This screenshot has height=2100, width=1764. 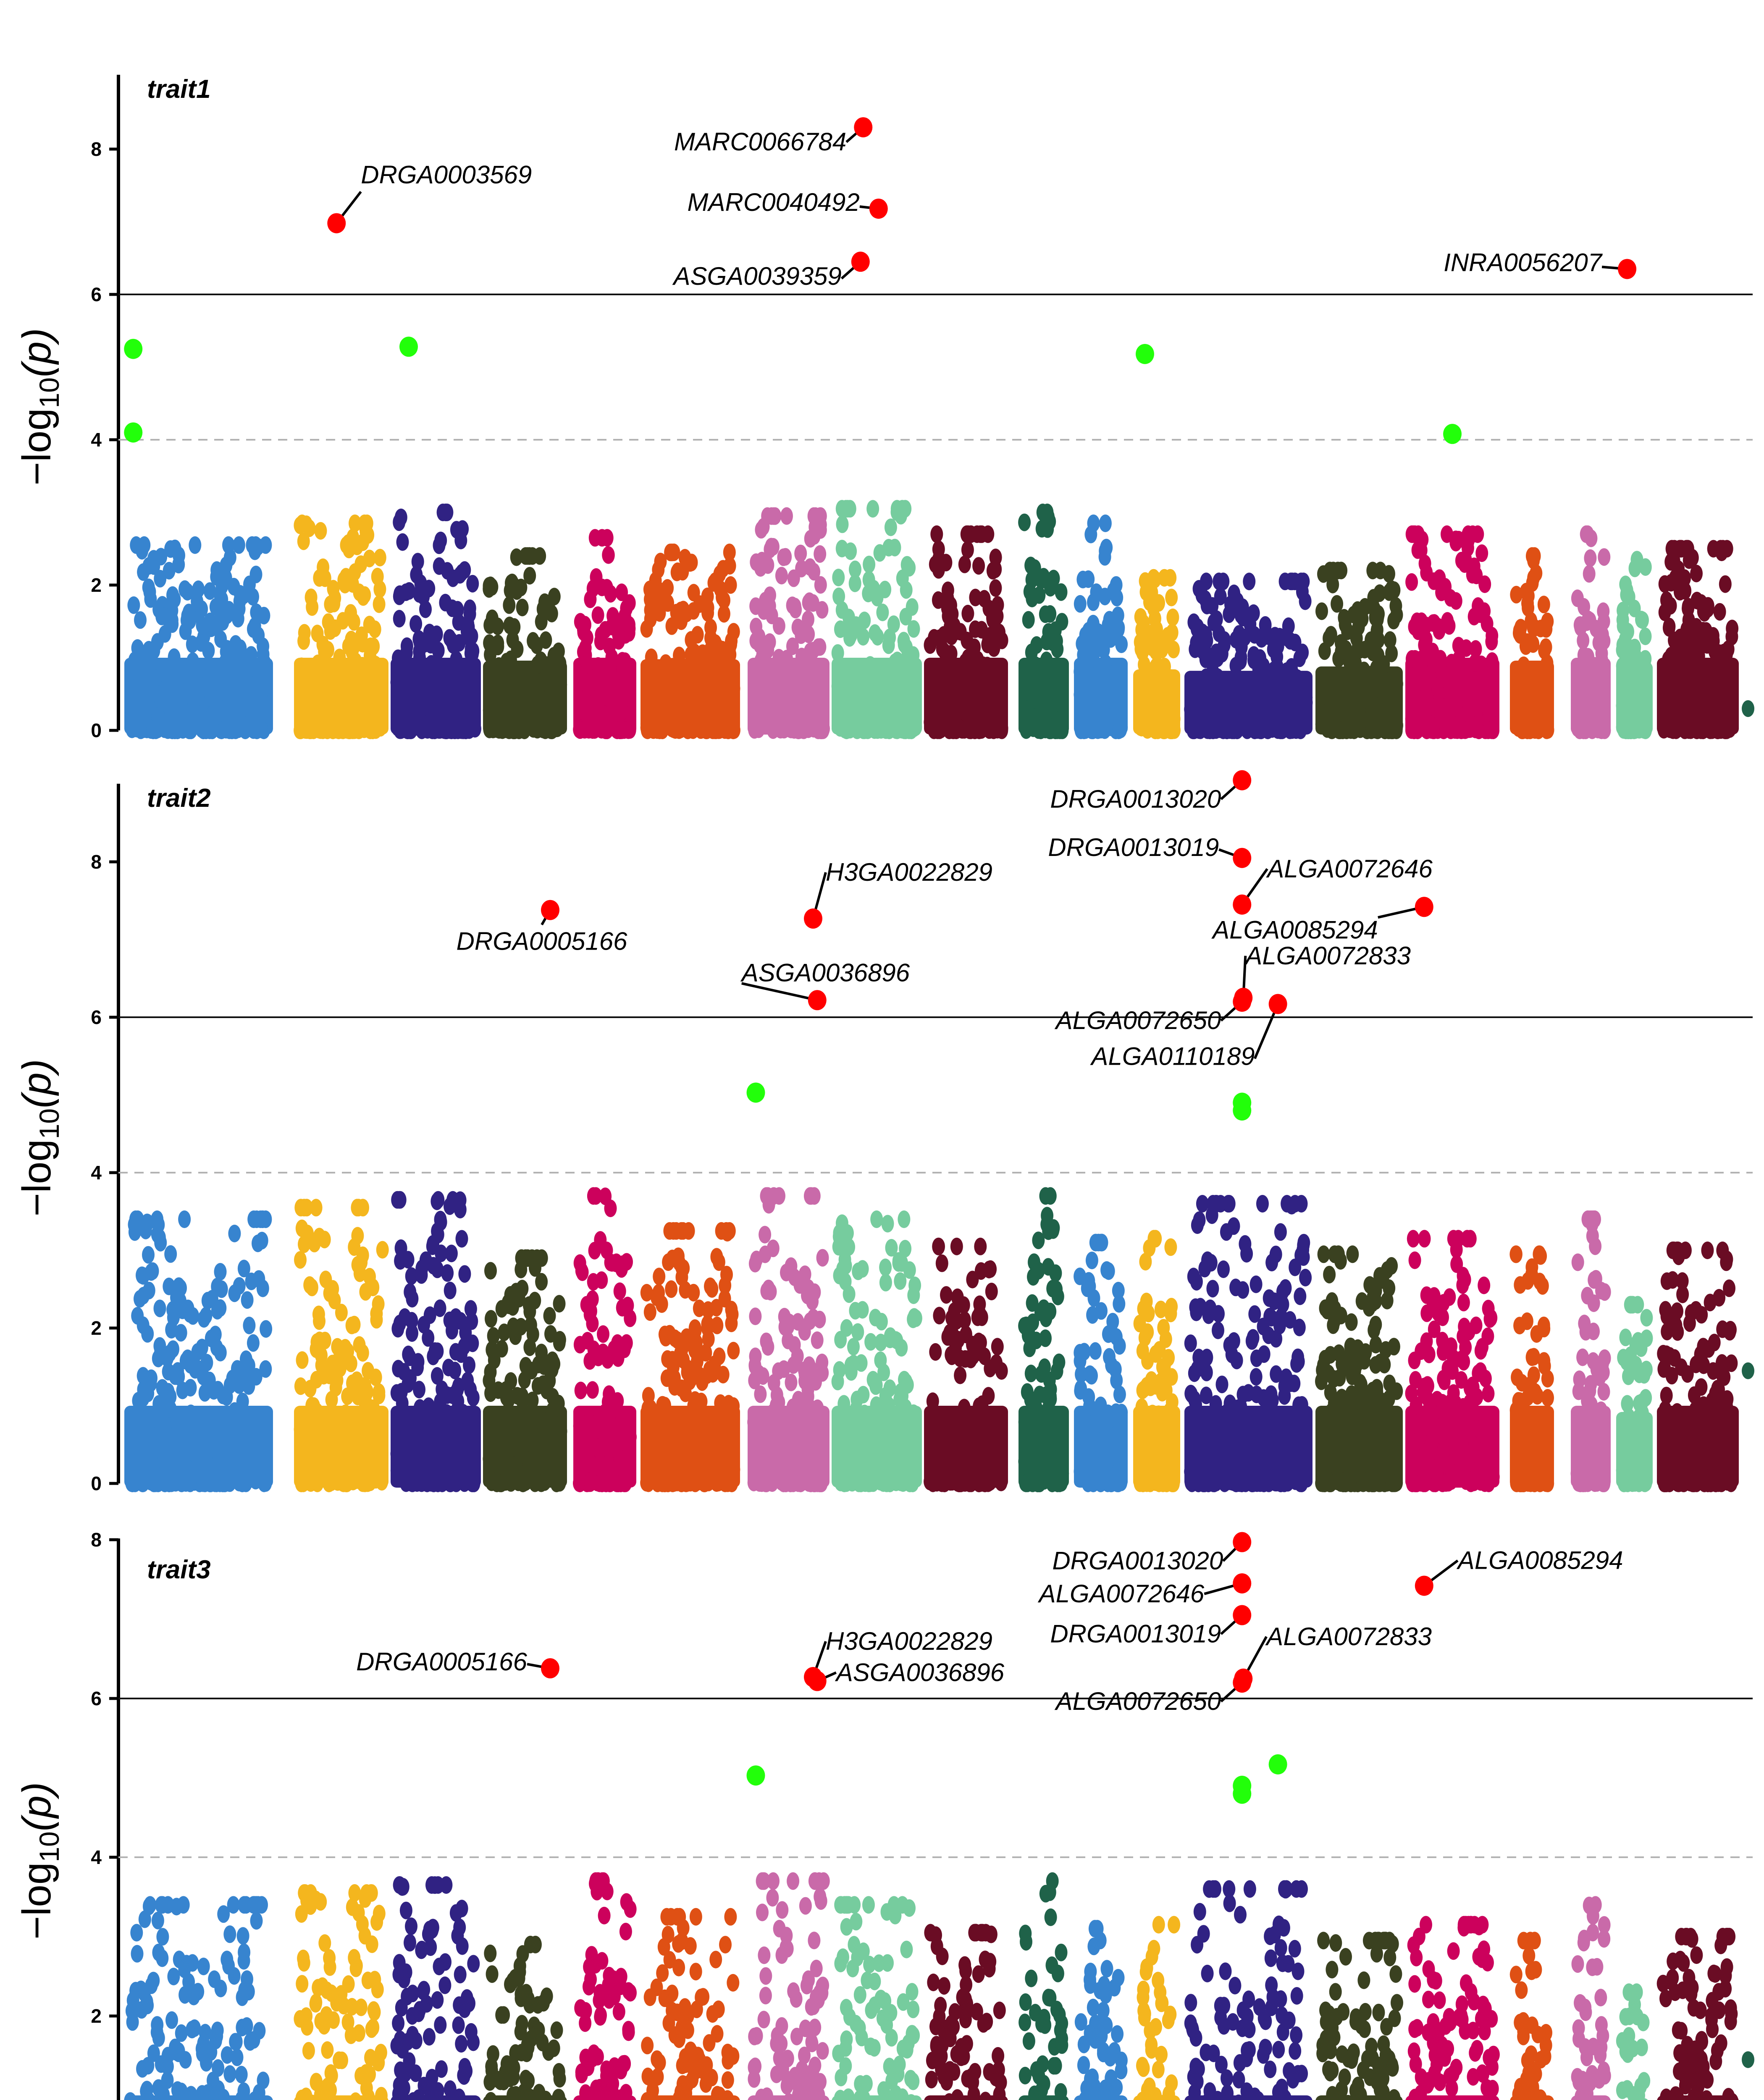 I want to click on y-tick-label: 0, so click(x=96, y=730).